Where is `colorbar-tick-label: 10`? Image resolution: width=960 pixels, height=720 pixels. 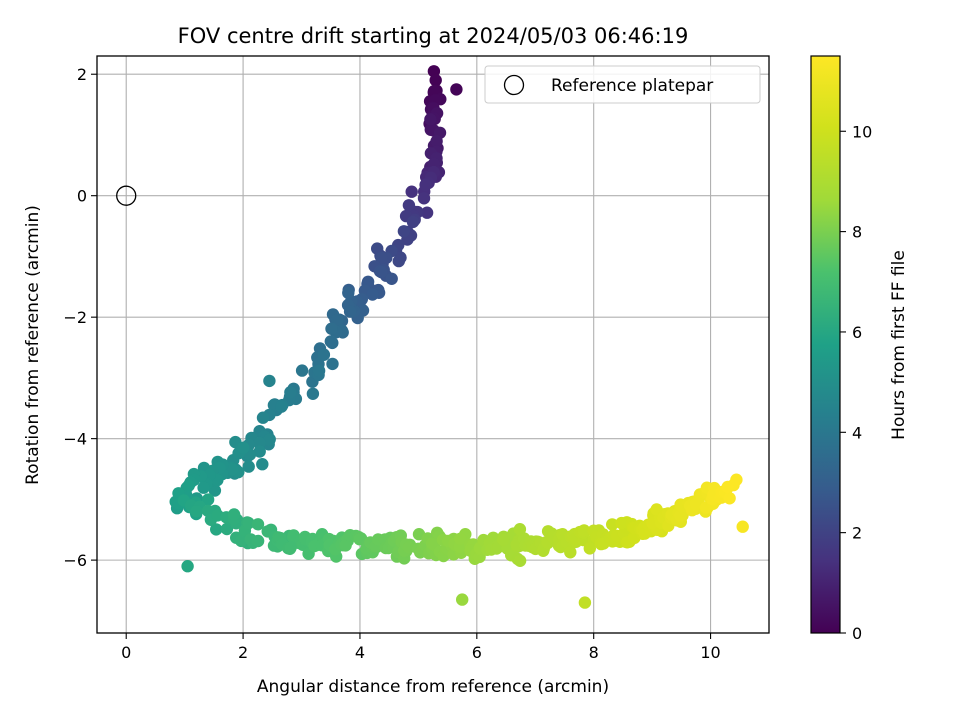
colorbar-tick-label: 10 is located at coordinates (862, 131).